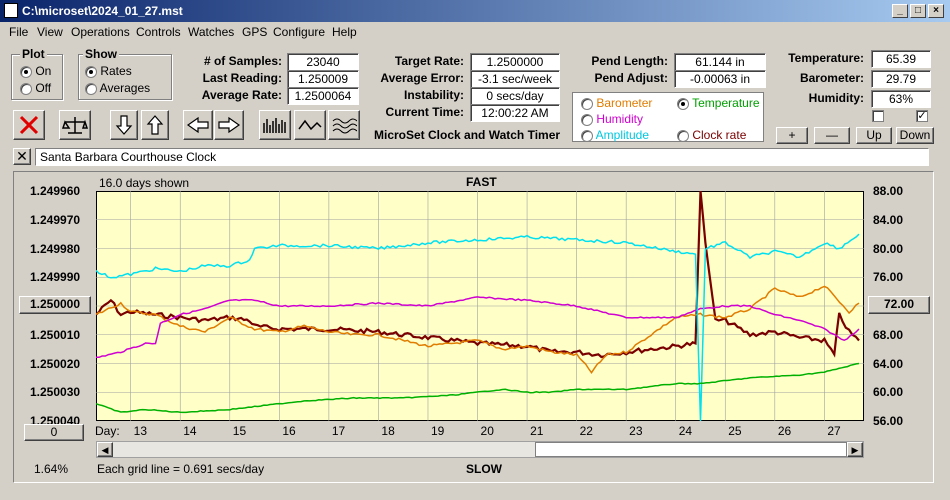  What do you see at coordinates (55, 334) in the screenshot?
I see `left-tick-label: 1.250010` at bounding box center [55, 334].